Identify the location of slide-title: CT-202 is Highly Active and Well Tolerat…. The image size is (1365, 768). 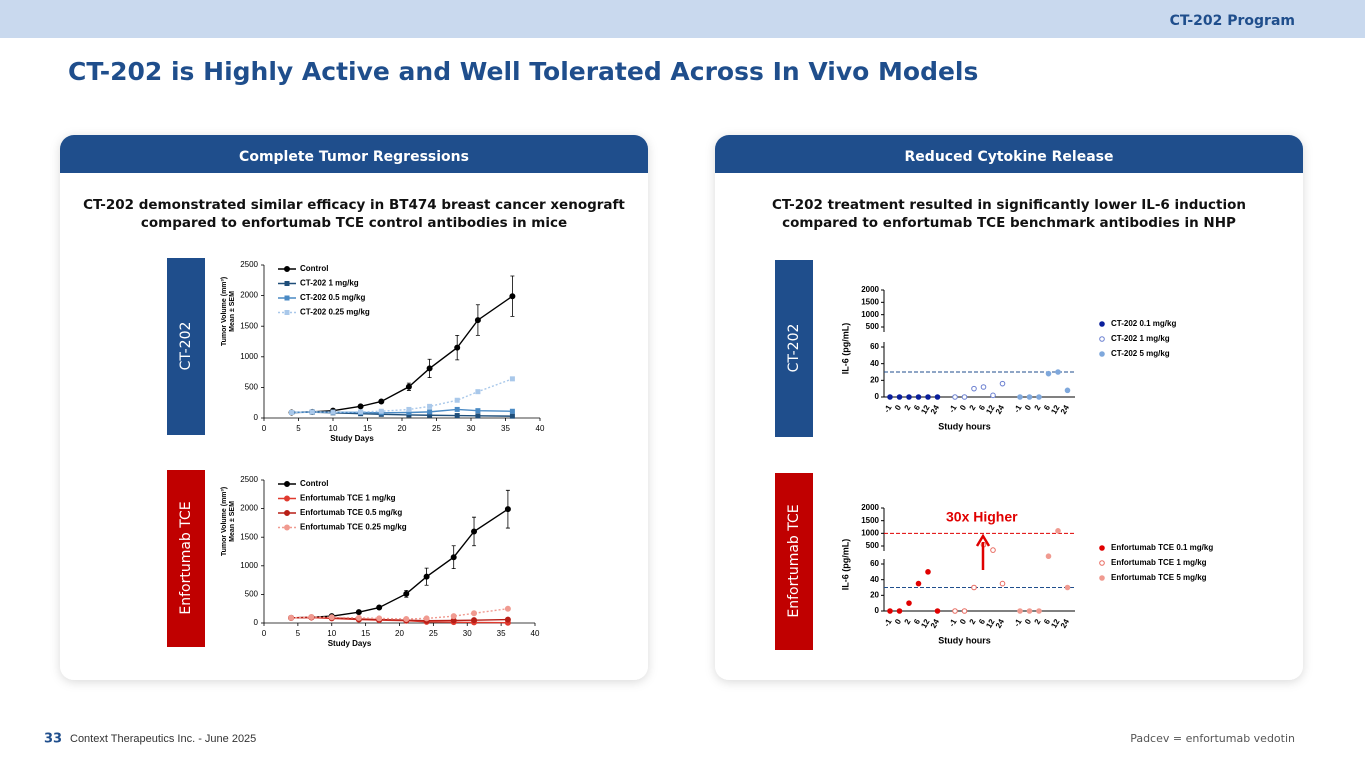
(523, 71).